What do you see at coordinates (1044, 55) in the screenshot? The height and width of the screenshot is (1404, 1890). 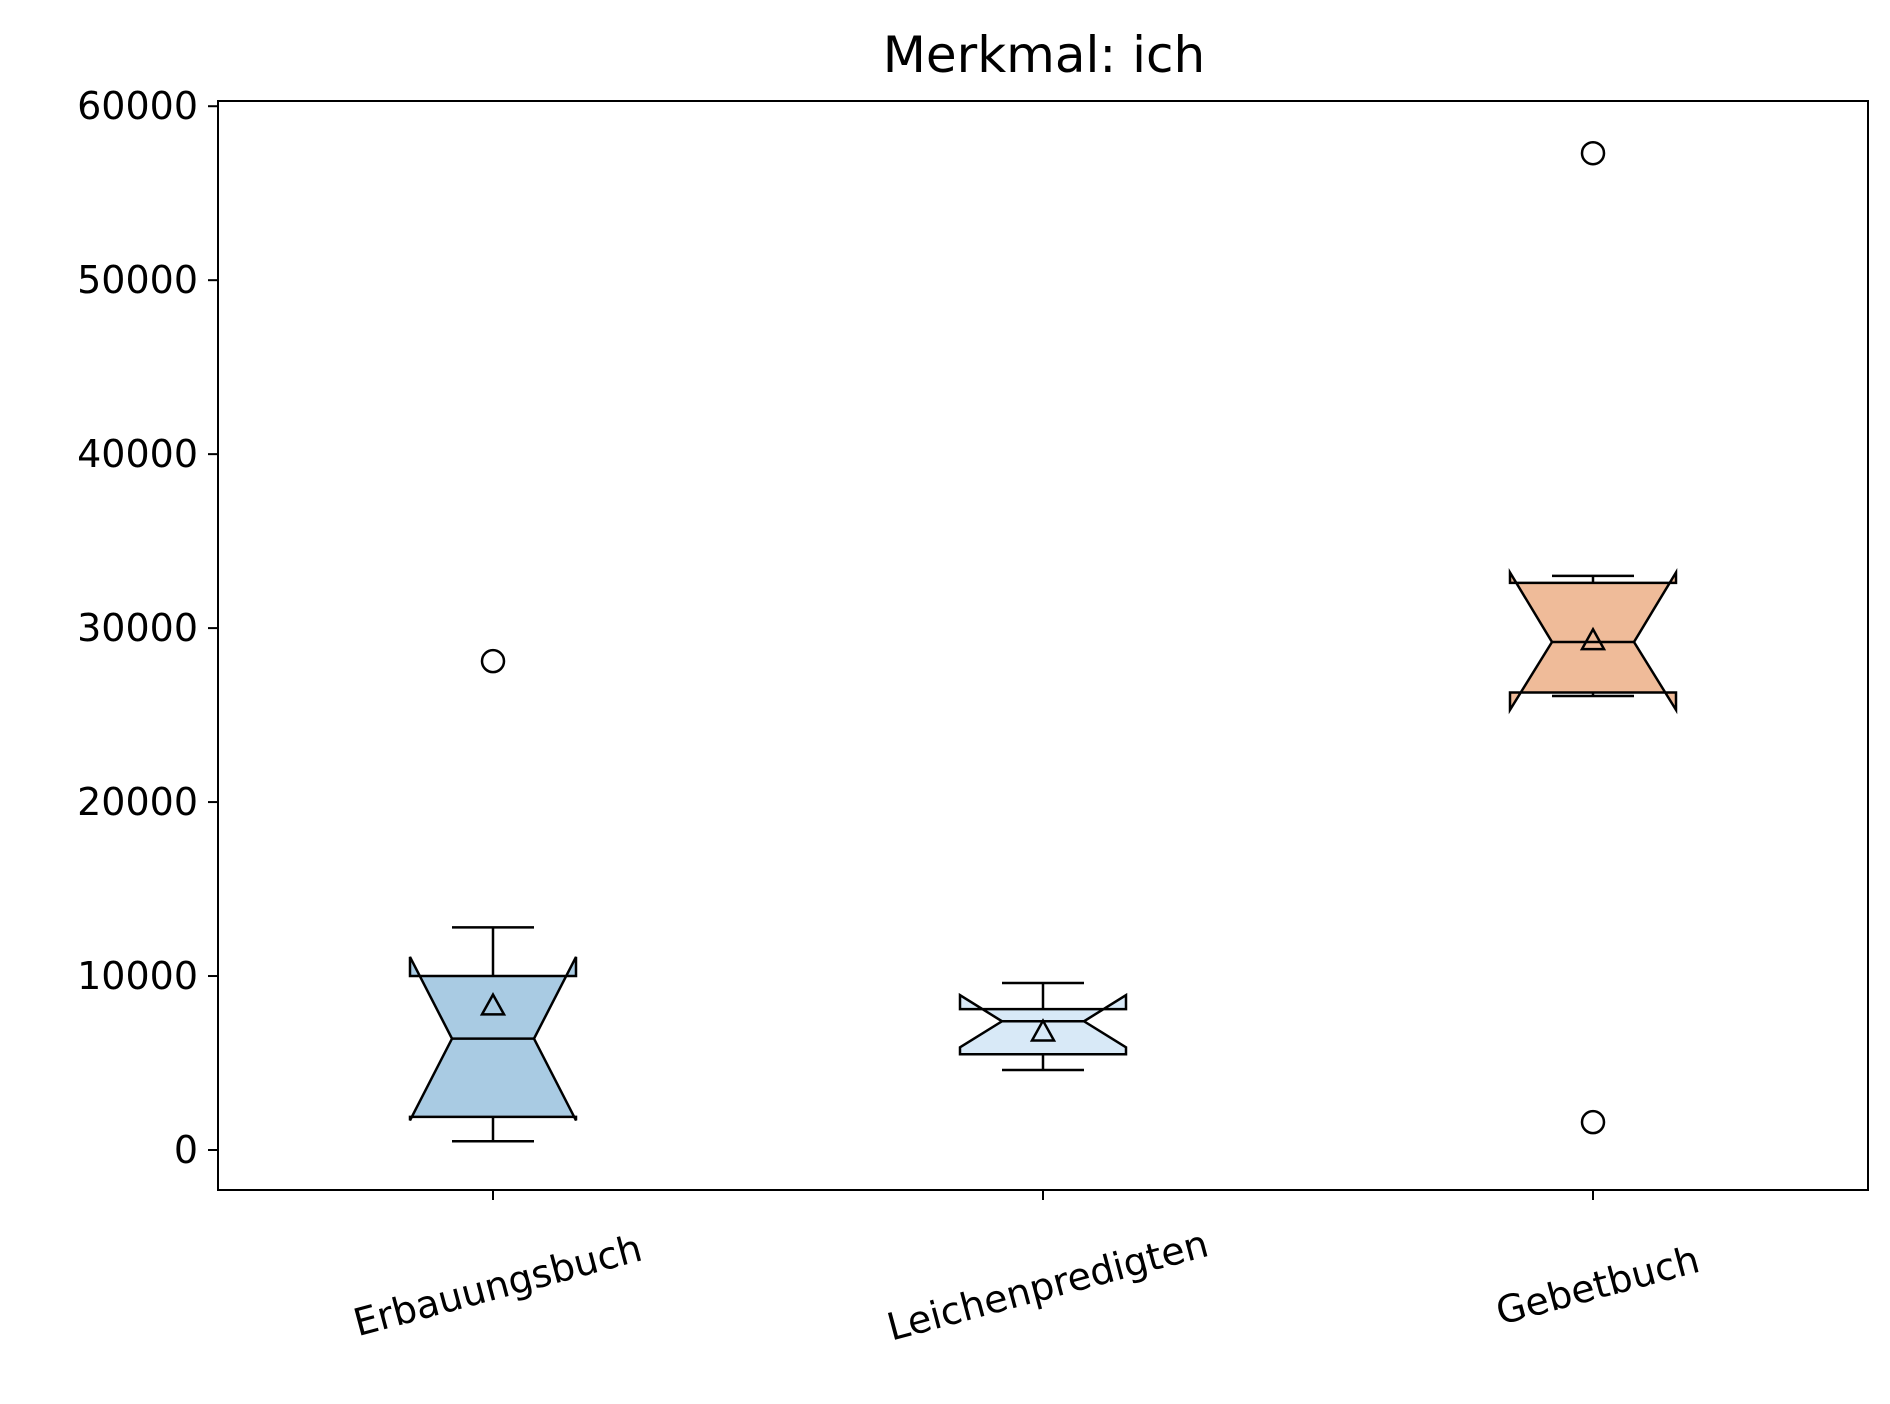 I see `chart-title: Merkmal: ich` at bounding box center [1044, 55].